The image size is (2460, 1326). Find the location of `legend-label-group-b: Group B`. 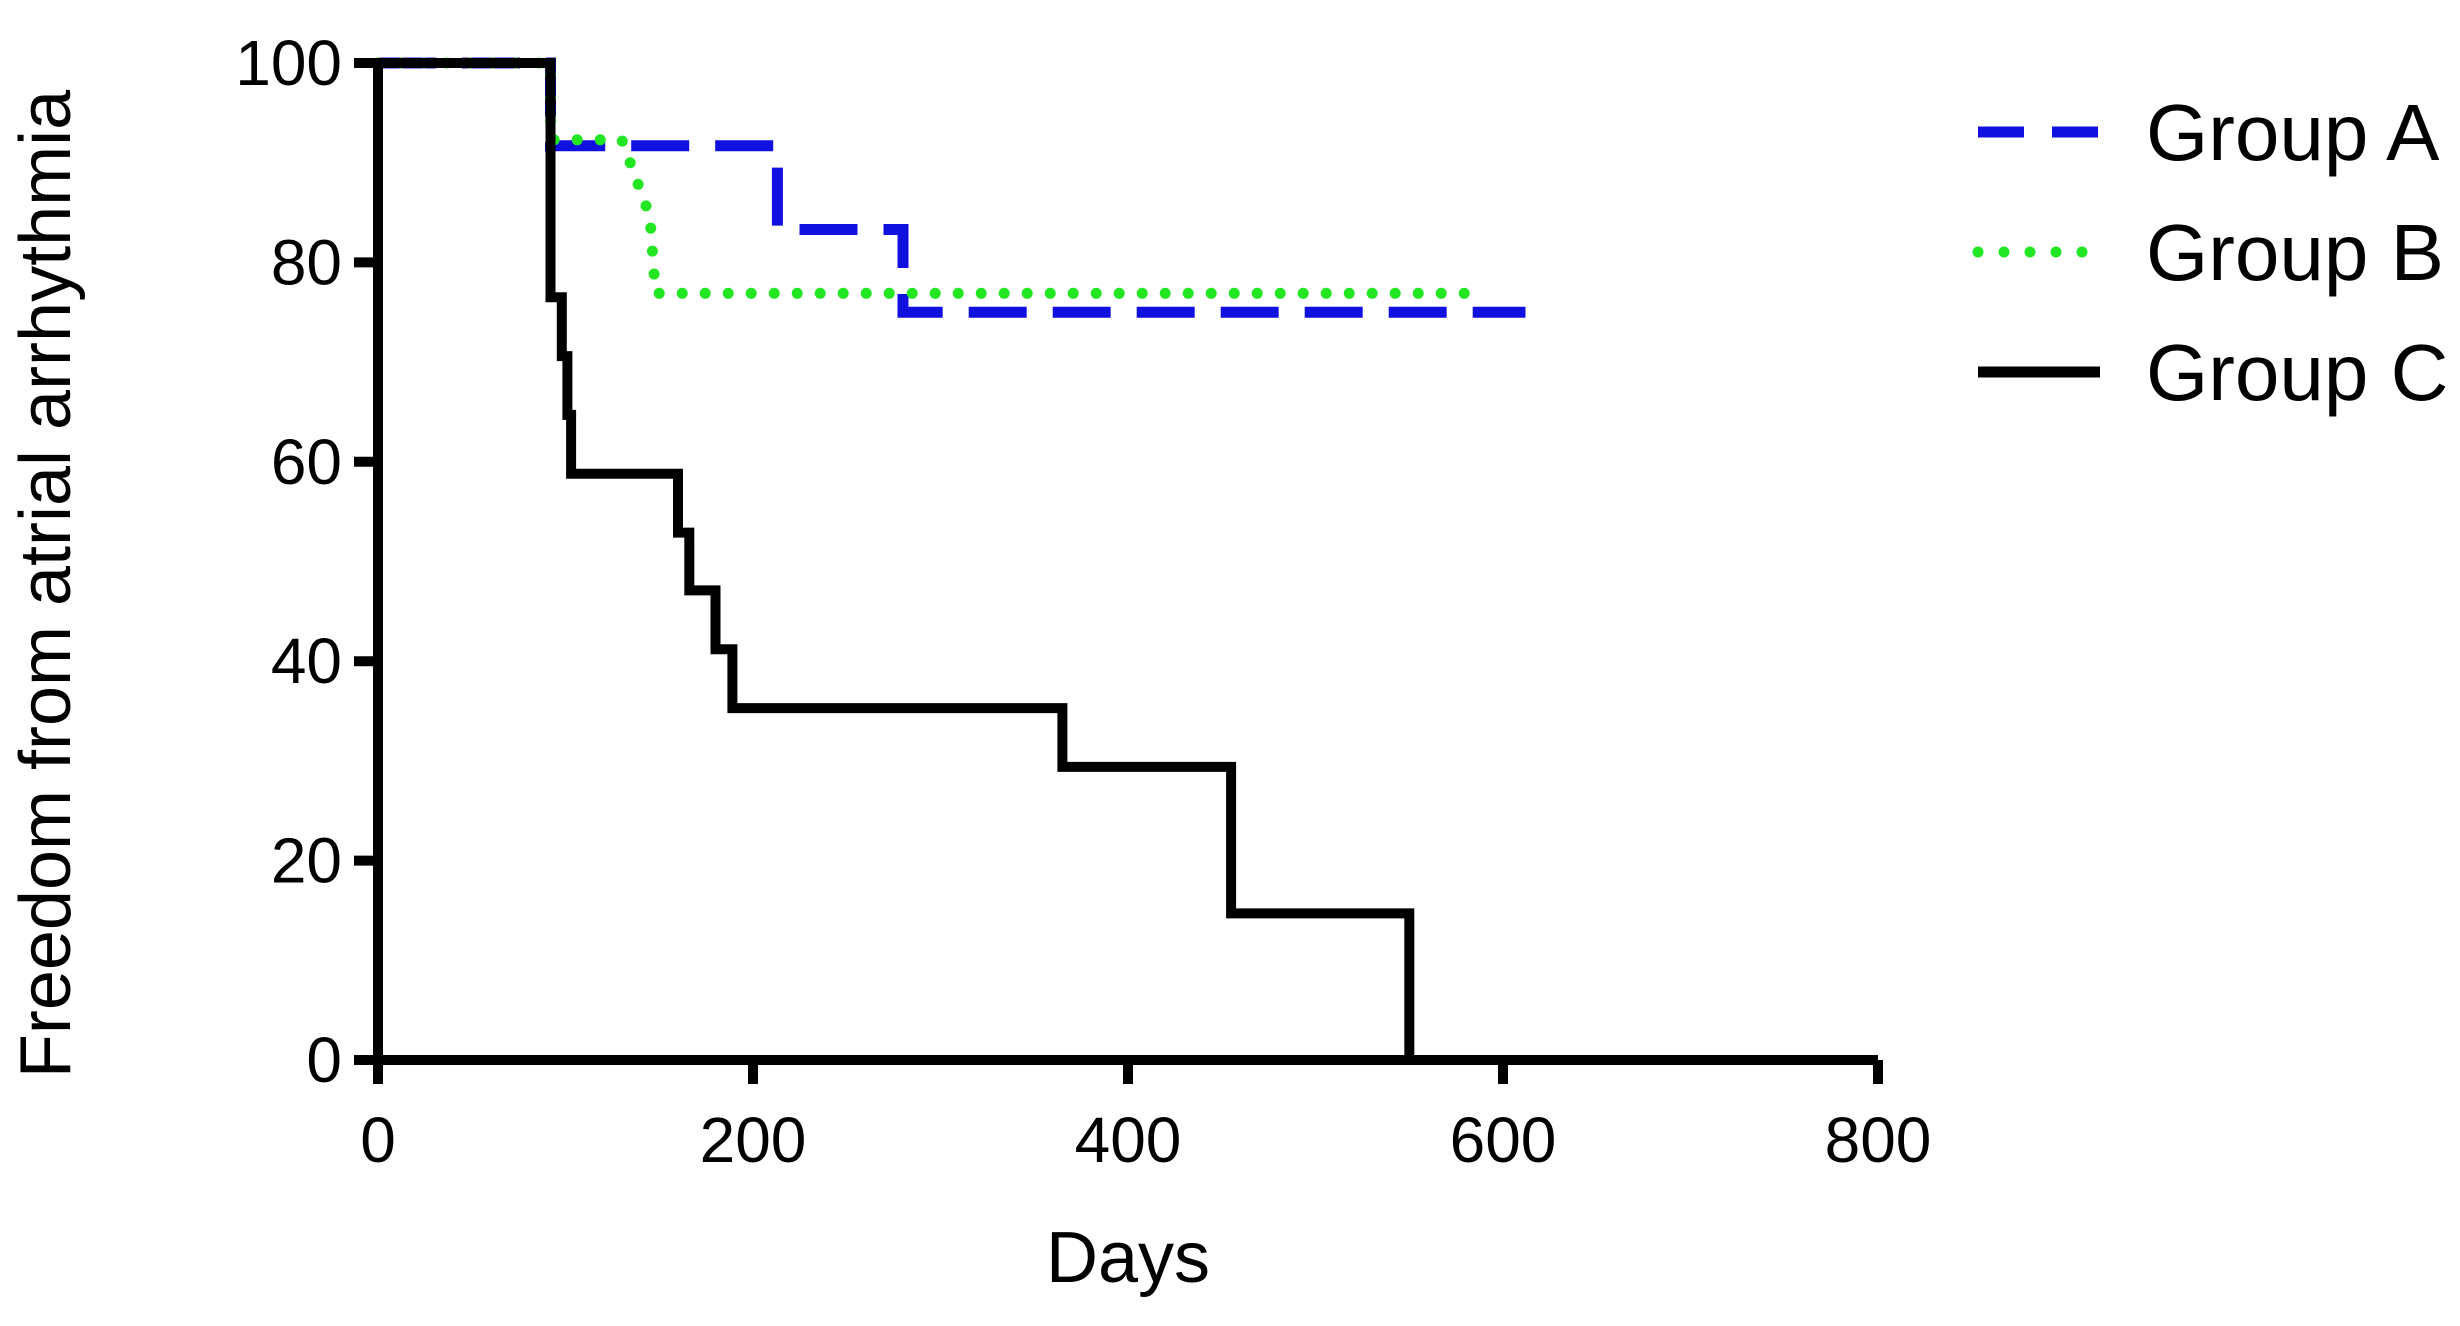

legend-label-group-b: Group B is located at coordinates (2295, 252).